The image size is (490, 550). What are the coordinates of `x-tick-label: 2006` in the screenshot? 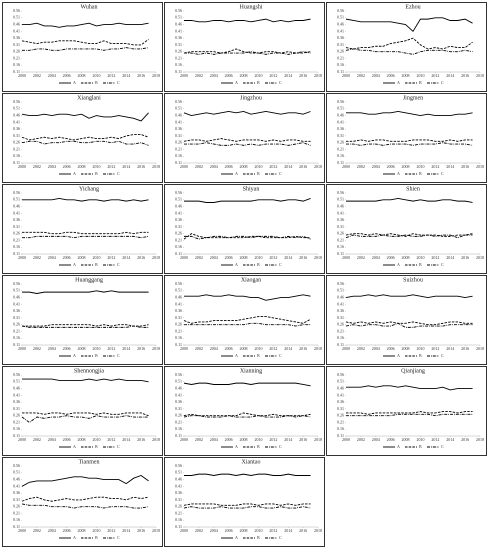 It's located at (229, 530).